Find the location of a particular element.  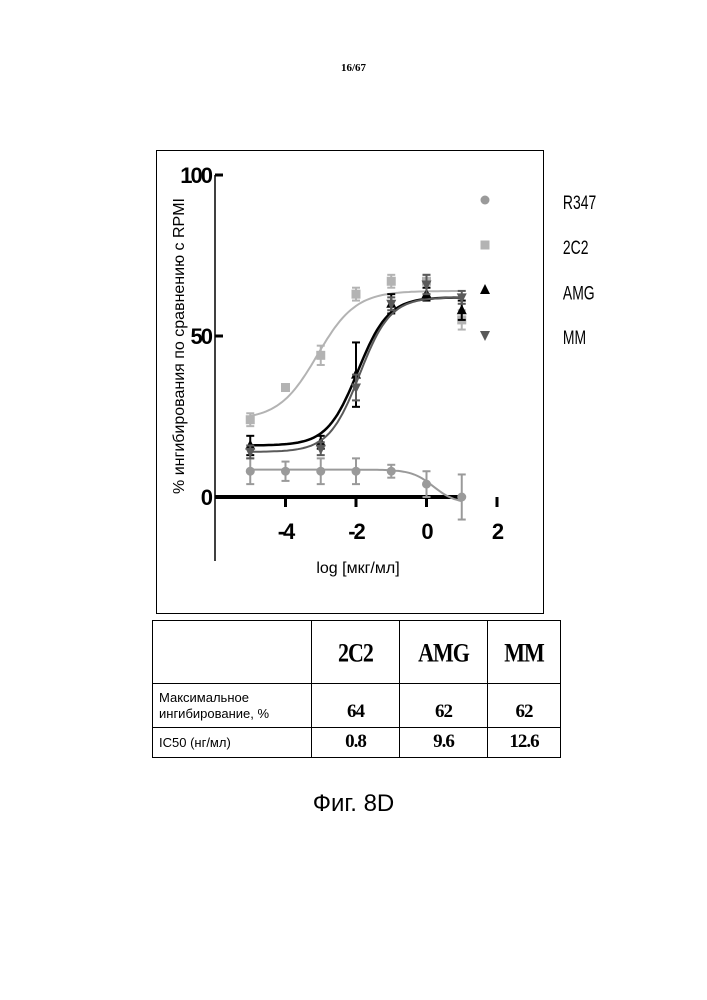

table-cell: 0.8 is located at coordinates (356, 743).